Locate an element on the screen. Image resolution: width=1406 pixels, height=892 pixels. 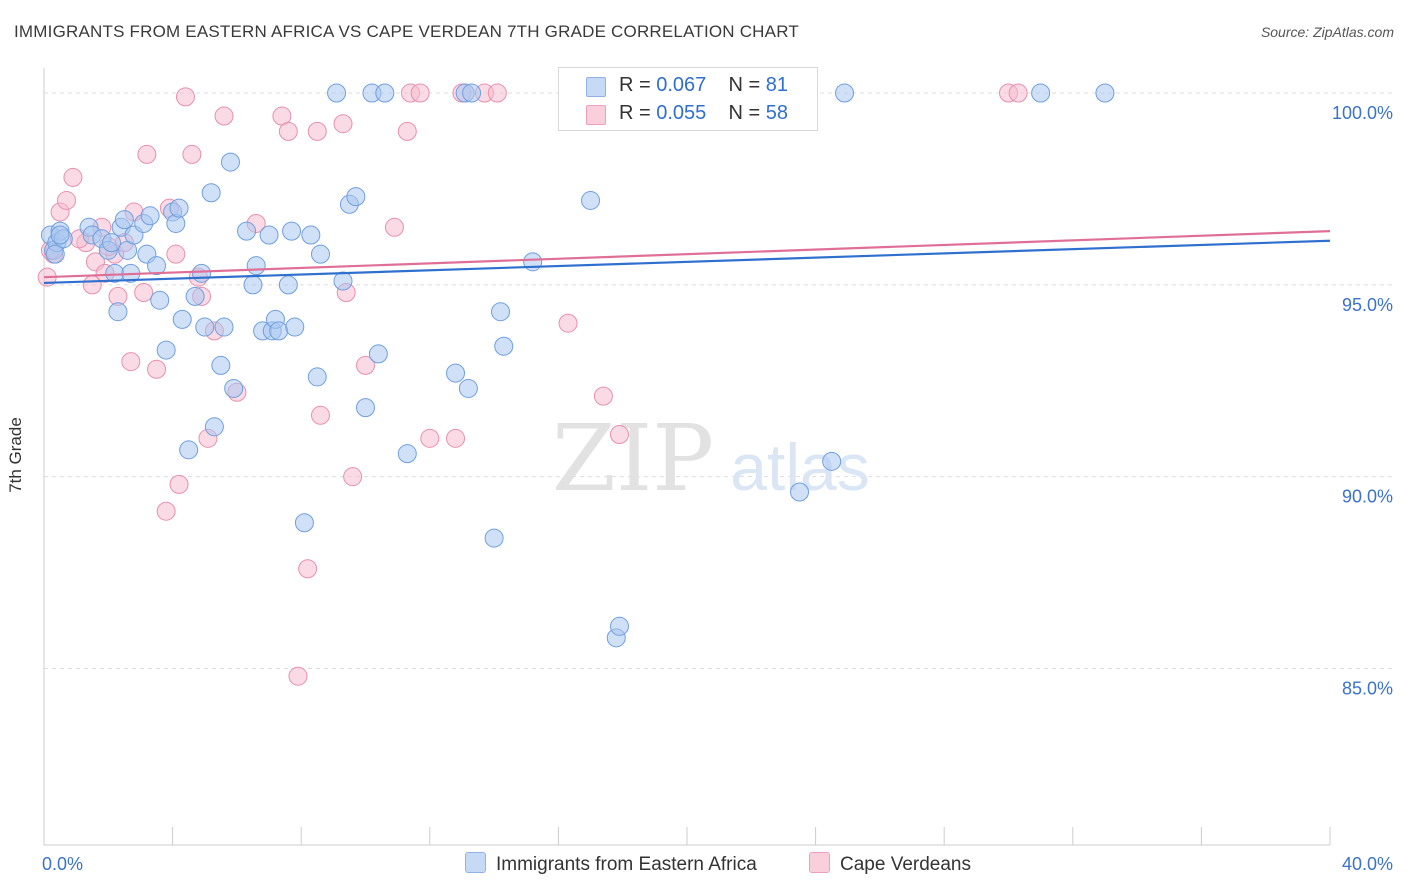
x-tick-label-max: 40.0% is located at coordinates (1367, 864).